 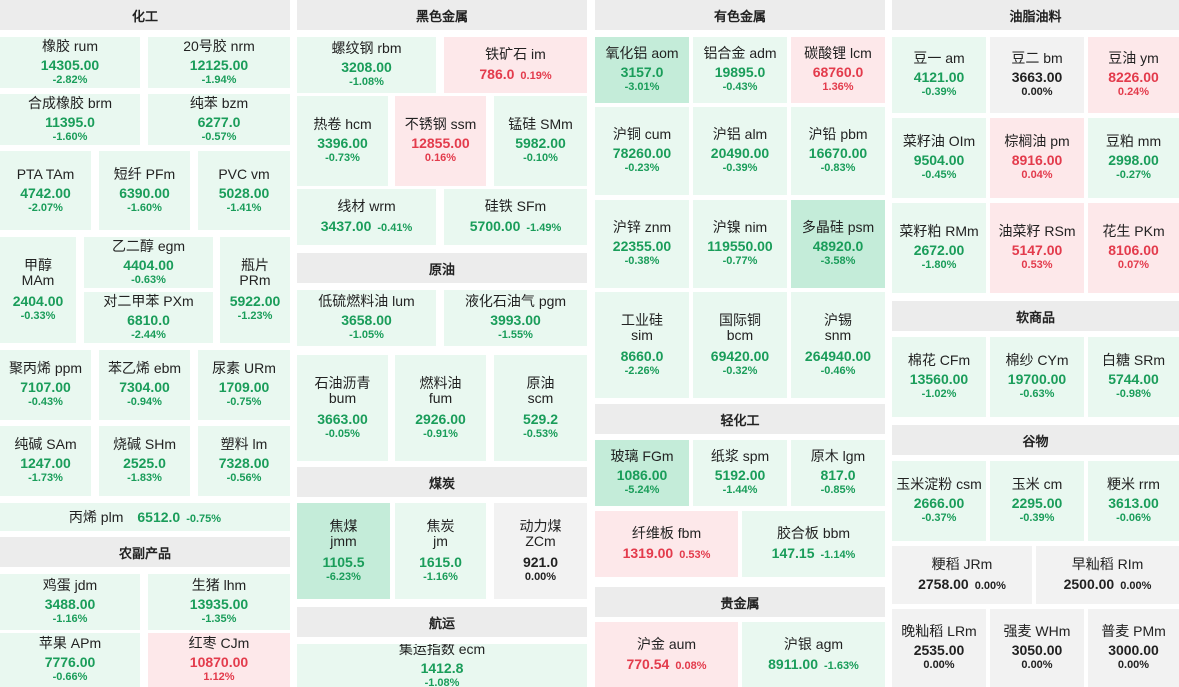 What do you see at coordinates (838, 134) in the screenshot?
I see `contract-name: 沪铅 pbm` at bounding box center [838, 134].